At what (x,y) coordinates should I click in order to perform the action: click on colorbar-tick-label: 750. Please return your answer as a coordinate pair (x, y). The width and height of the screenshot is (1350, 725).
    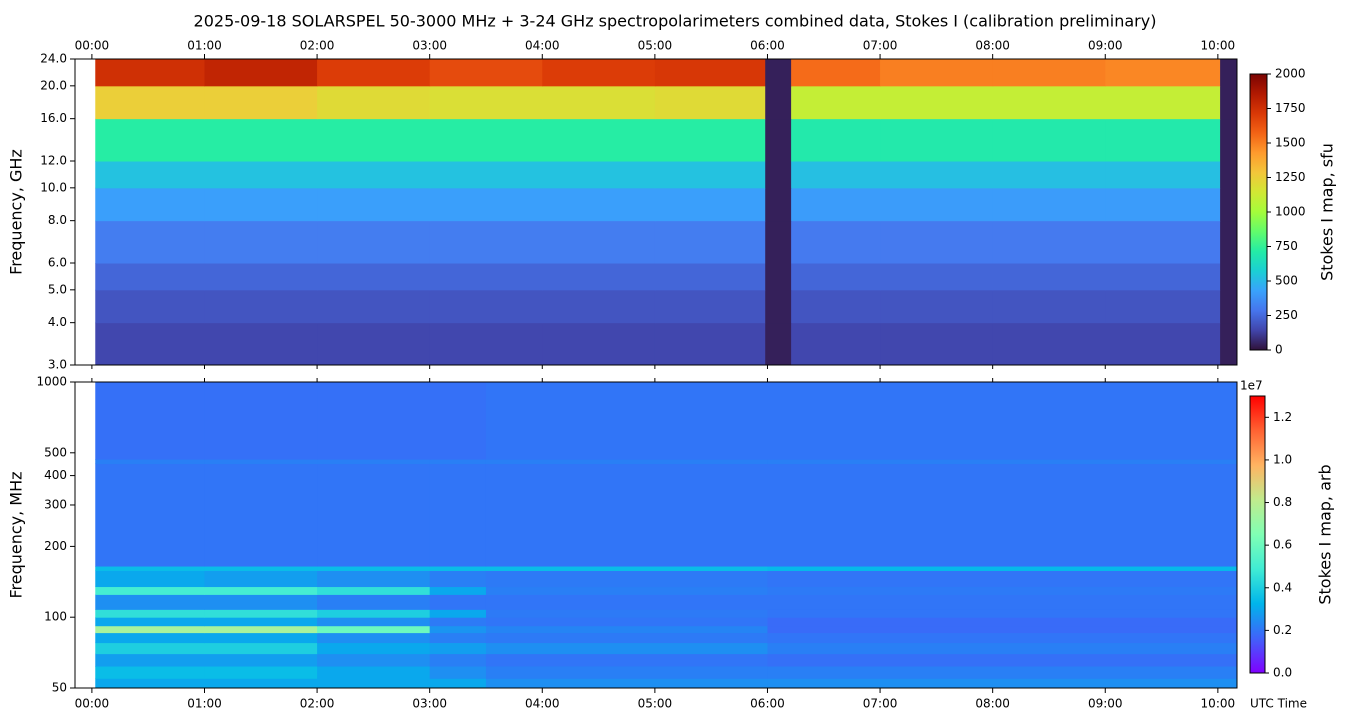
    Looking at the image, I should click on (1286, 246).